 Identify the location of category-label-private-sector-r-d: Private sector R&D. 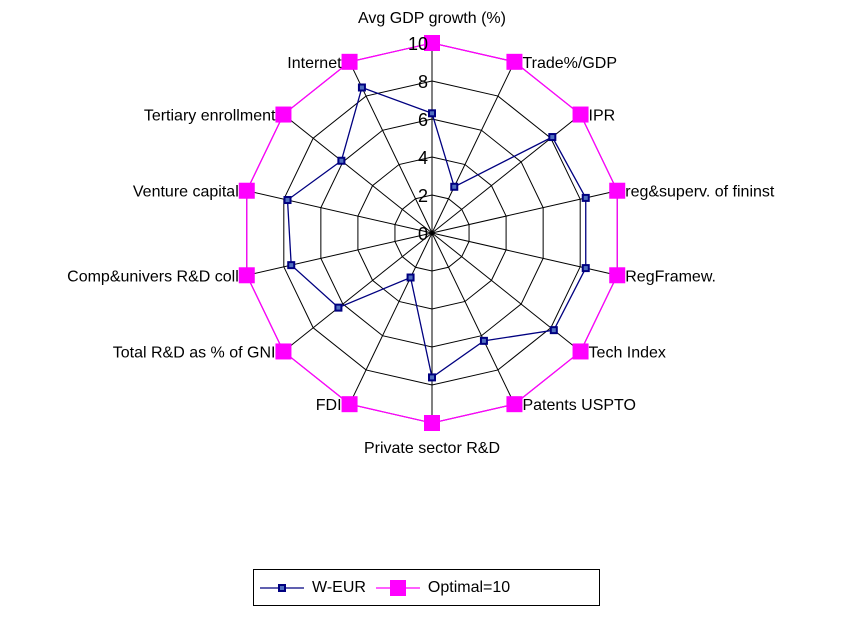
(432, 448).